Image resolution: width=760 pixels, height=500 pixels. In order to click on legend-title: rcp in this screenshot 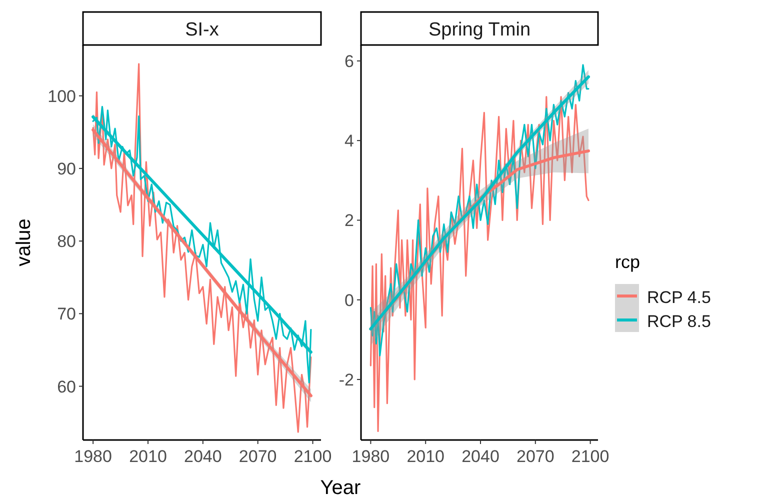, I will do `click(627, 262)`.